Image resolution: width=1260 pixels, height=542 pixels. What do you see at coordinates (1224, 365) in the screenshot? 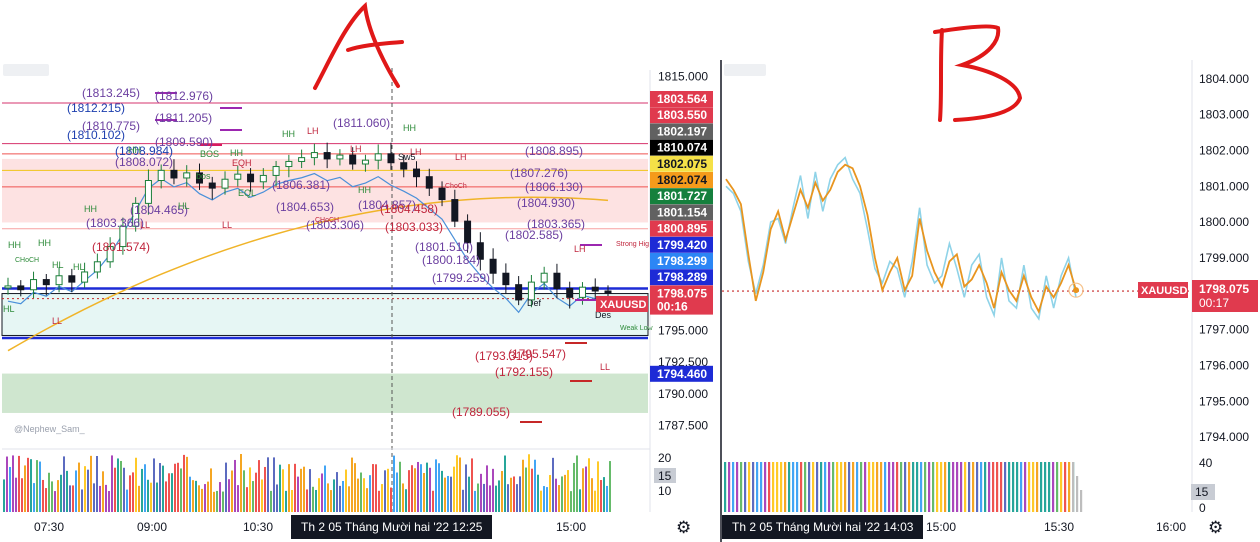
I see `price-axis-tick: 1796.000` at bounding box center [1224, 365].